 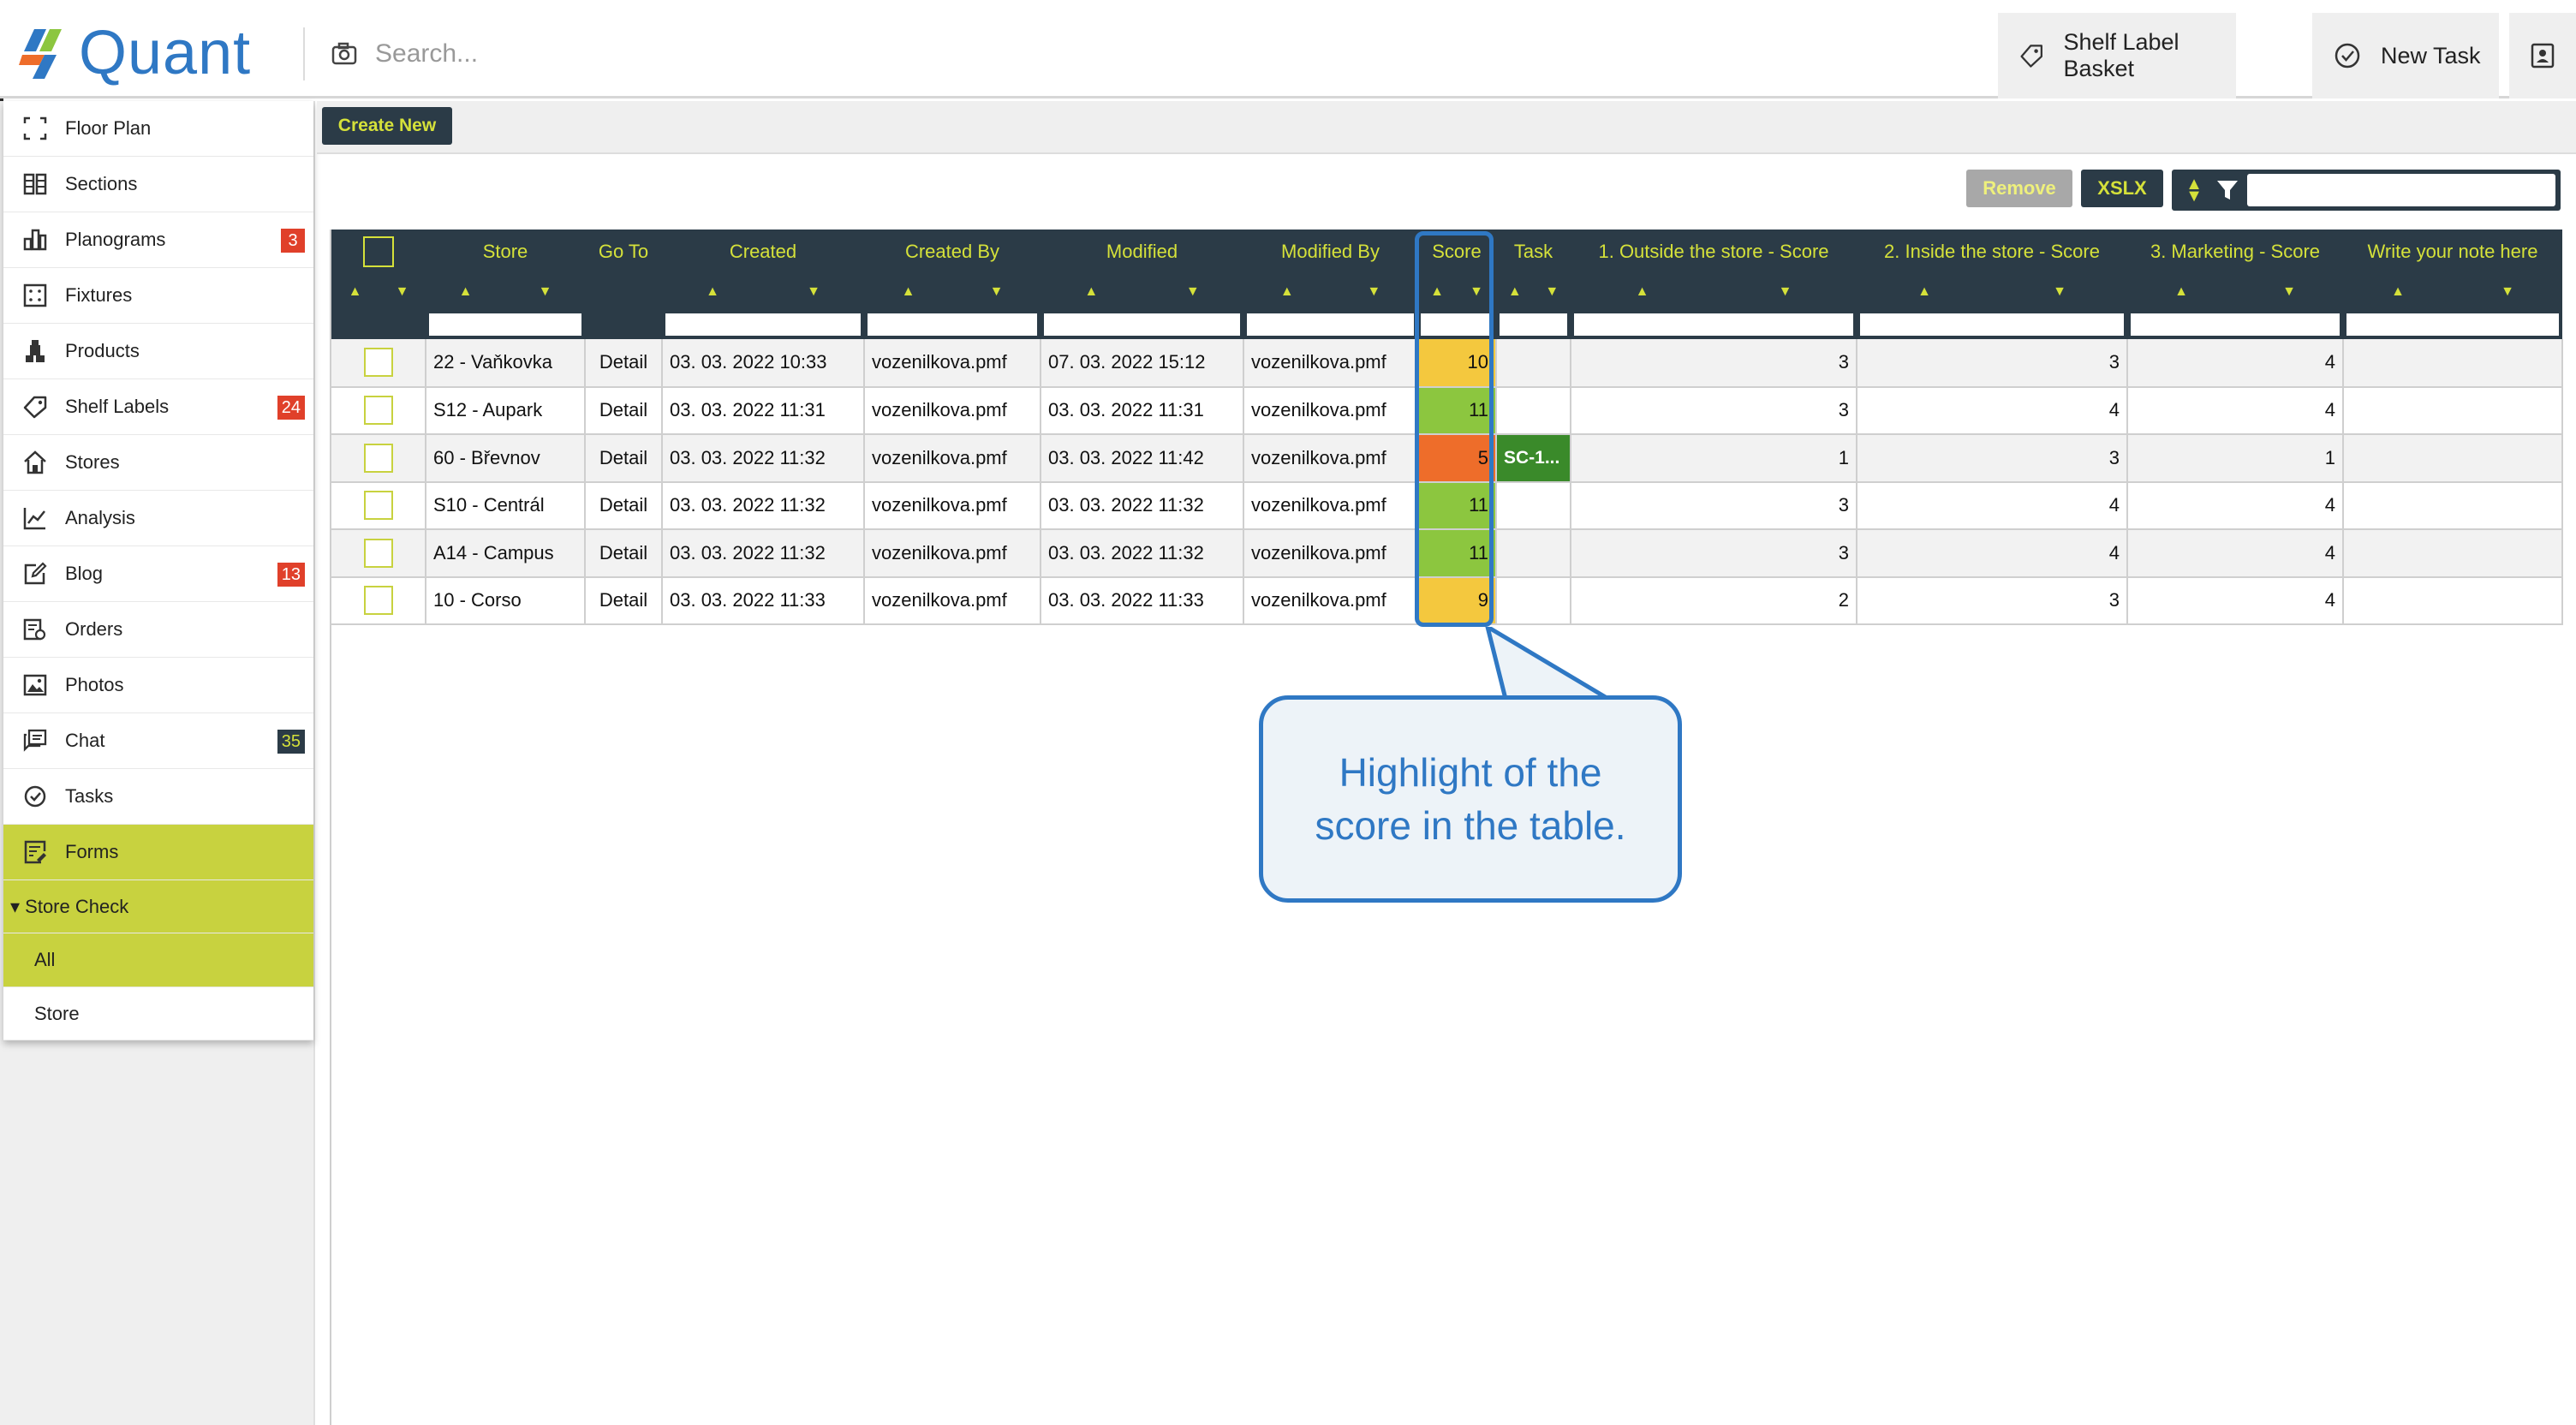 What do you see at coordinates (158, 741) in the screenshot?
I see `sidebar-item-chat: Chat 35` at bounding box center [158, 741].